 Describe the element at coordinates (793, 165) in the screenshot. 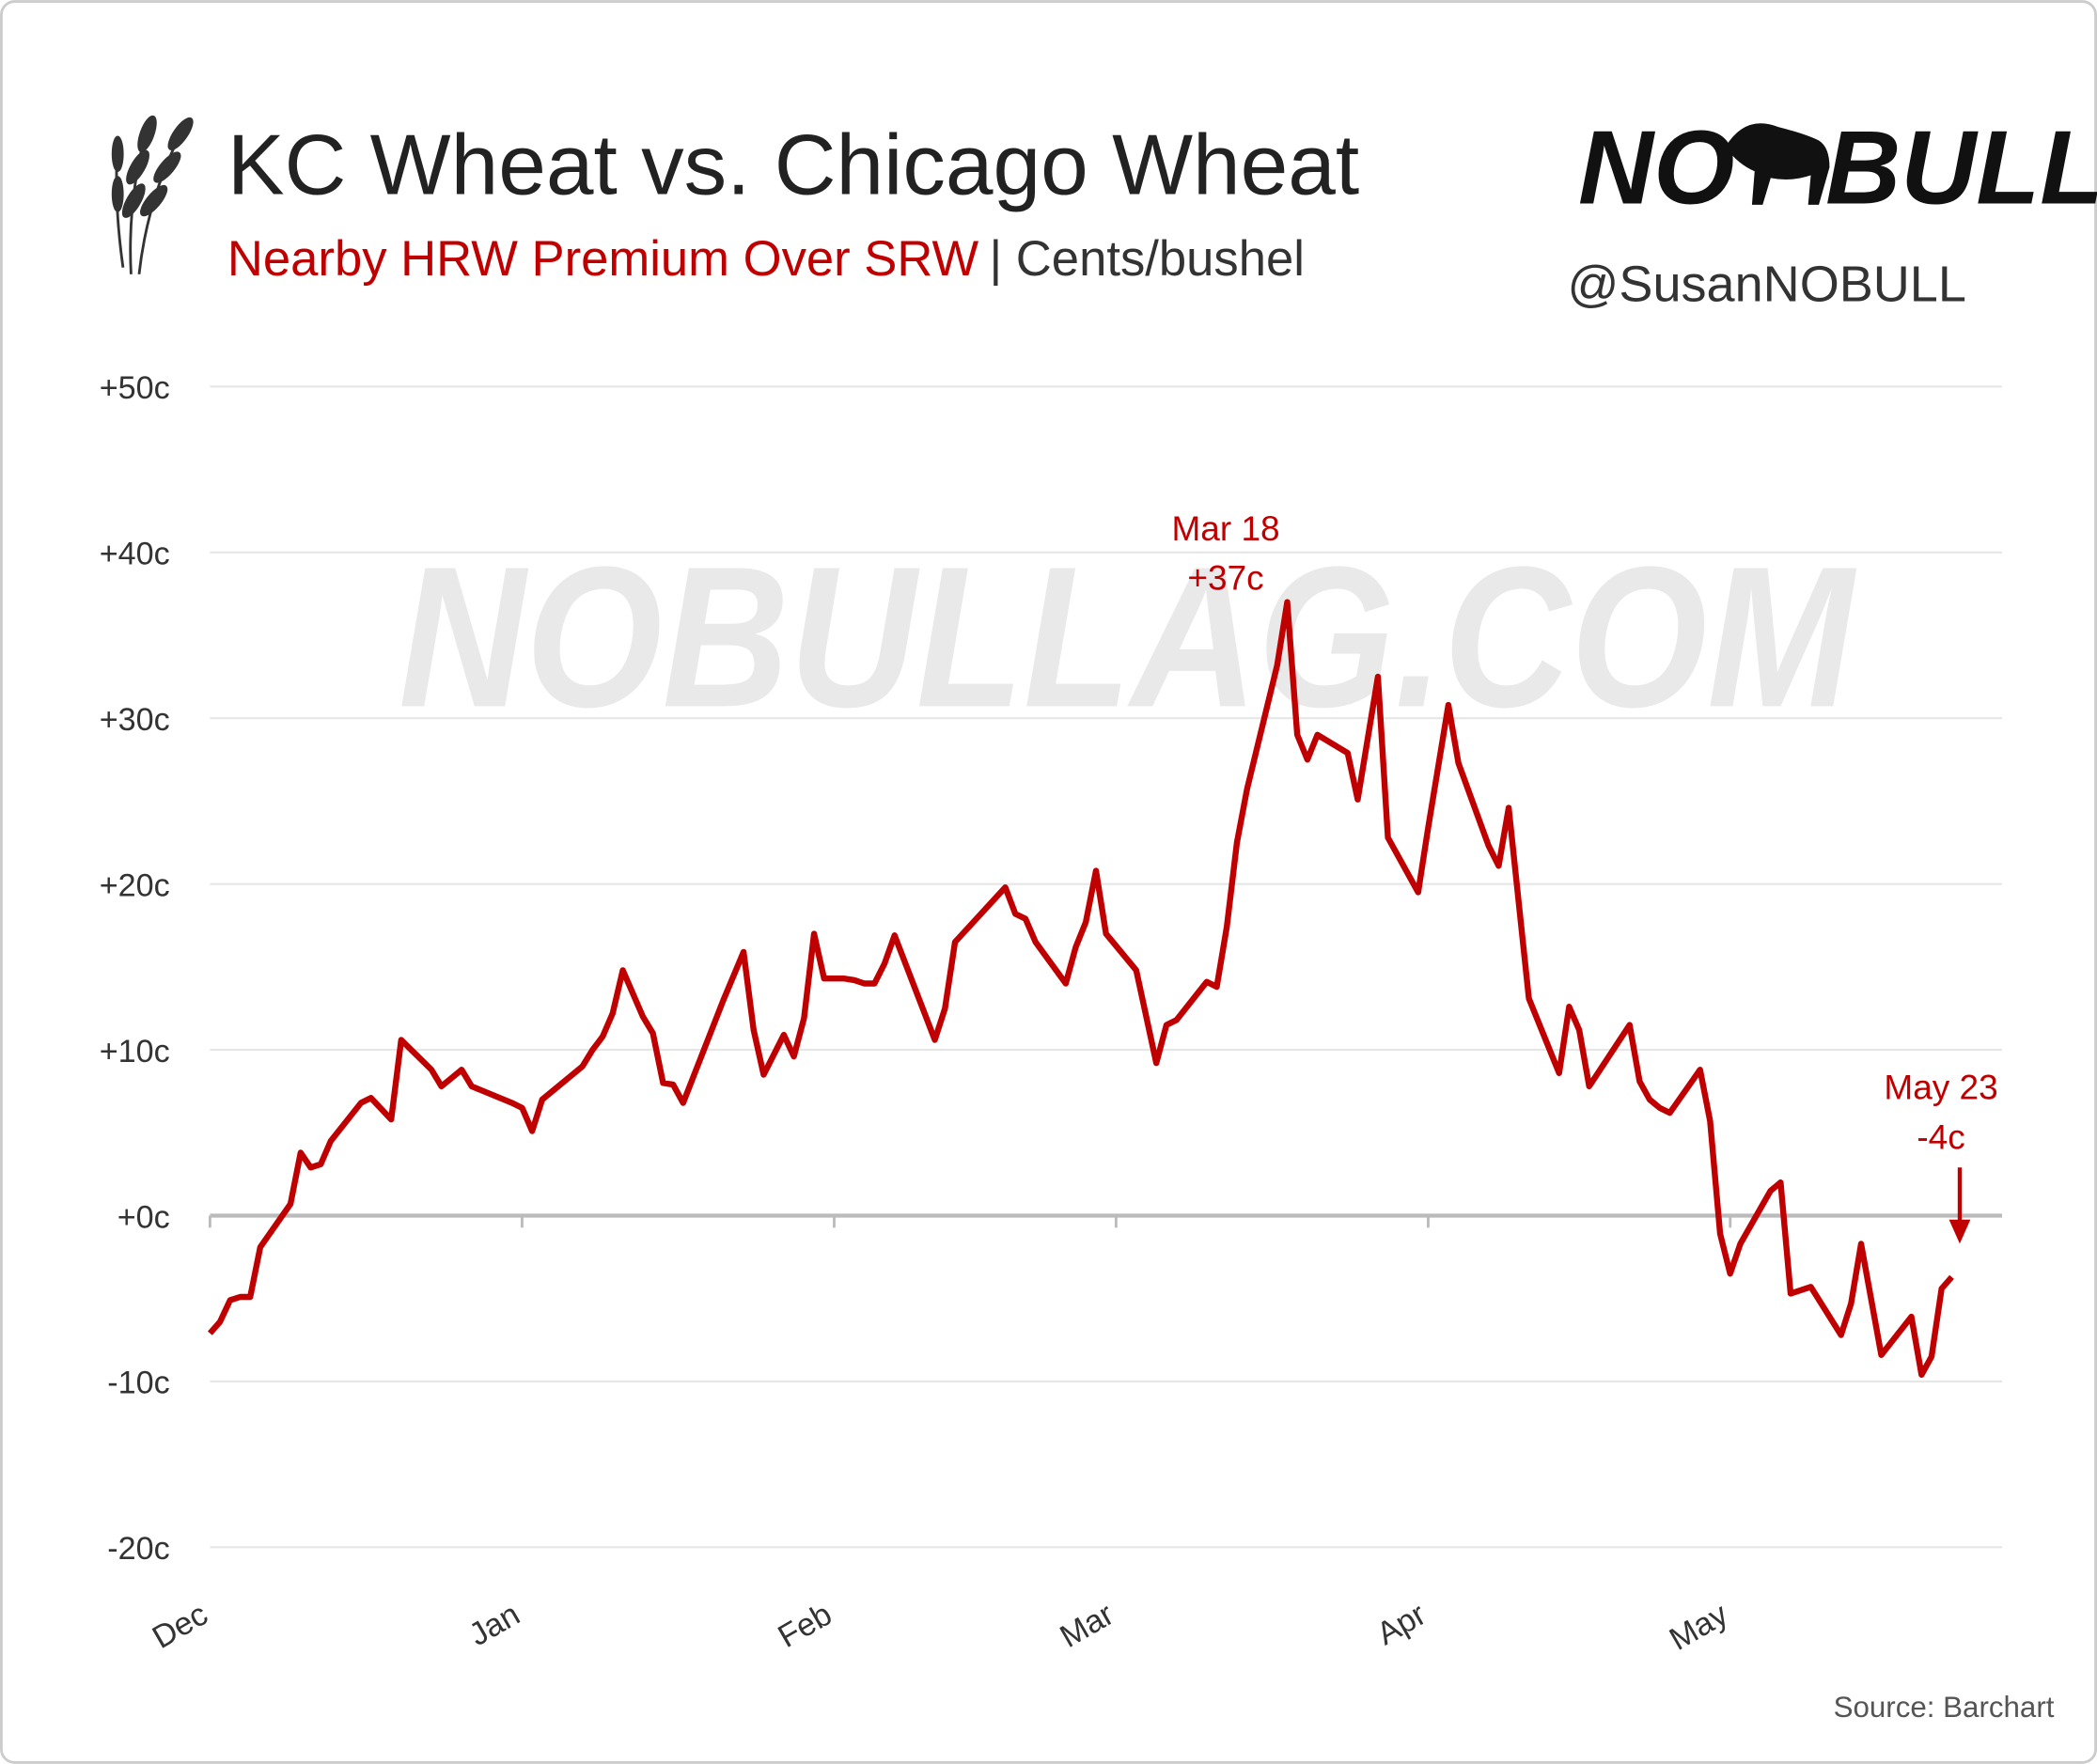

I see `chart-title: KC Wheat vs. Chicago Wheat` at that location.